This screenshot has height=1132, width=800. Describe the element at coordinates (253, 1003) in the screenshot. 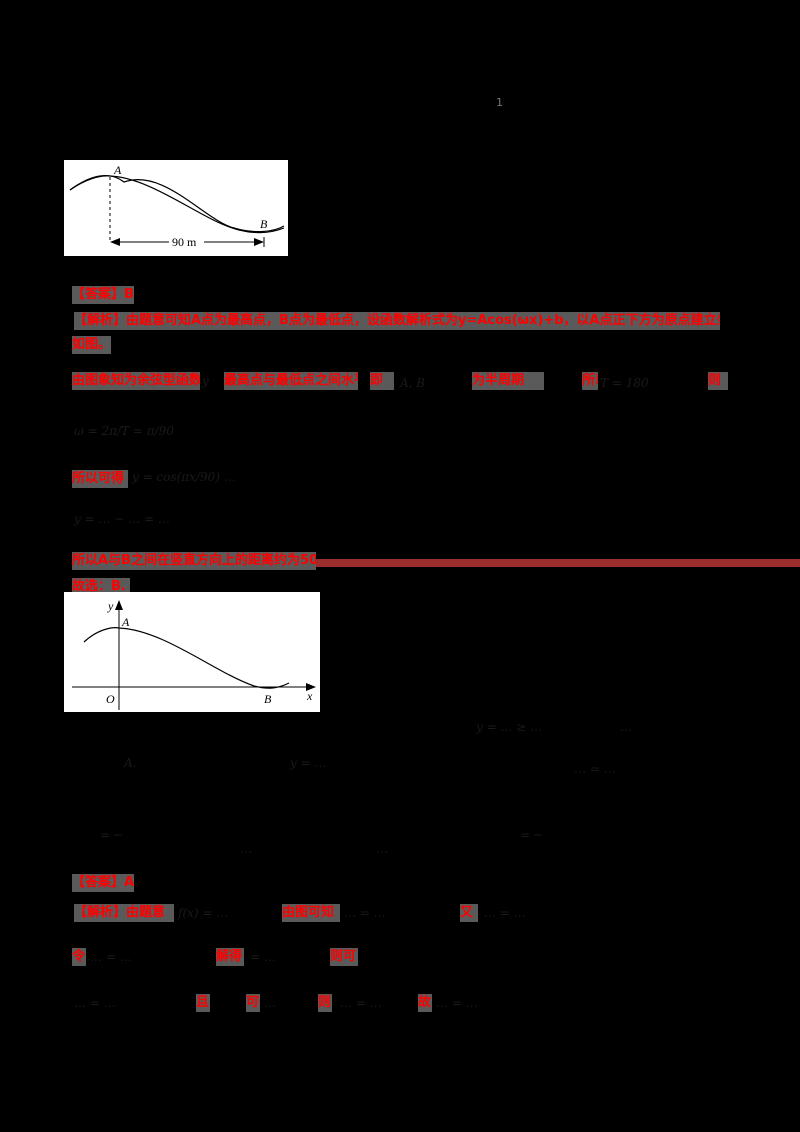

I see `analysis-2-text: 可得` at that location.